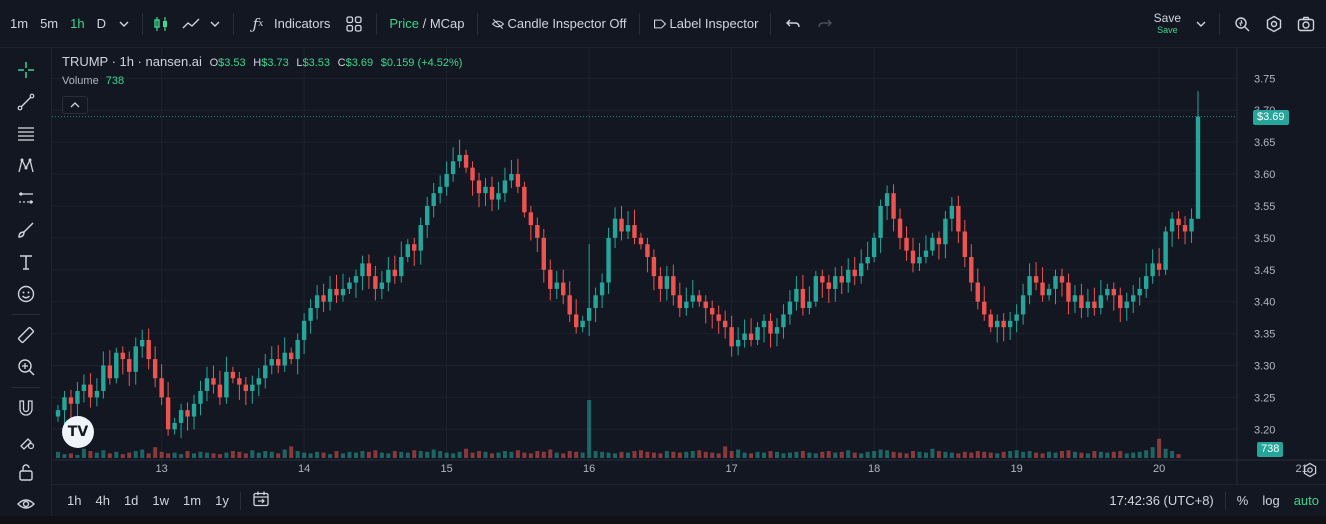  I want to click on brush-tool-icon, so click(26, 230).